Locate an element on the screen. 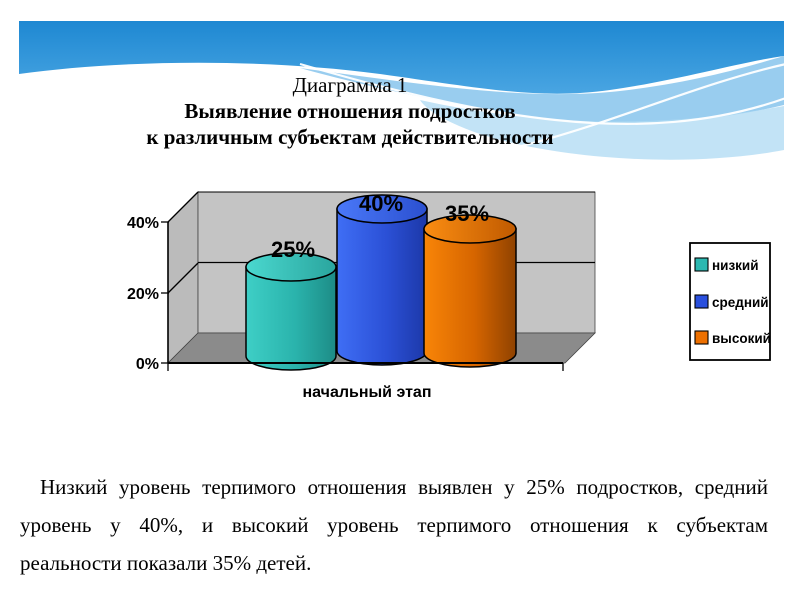  data-label-high: 35% is located at coordinates (467, 213).